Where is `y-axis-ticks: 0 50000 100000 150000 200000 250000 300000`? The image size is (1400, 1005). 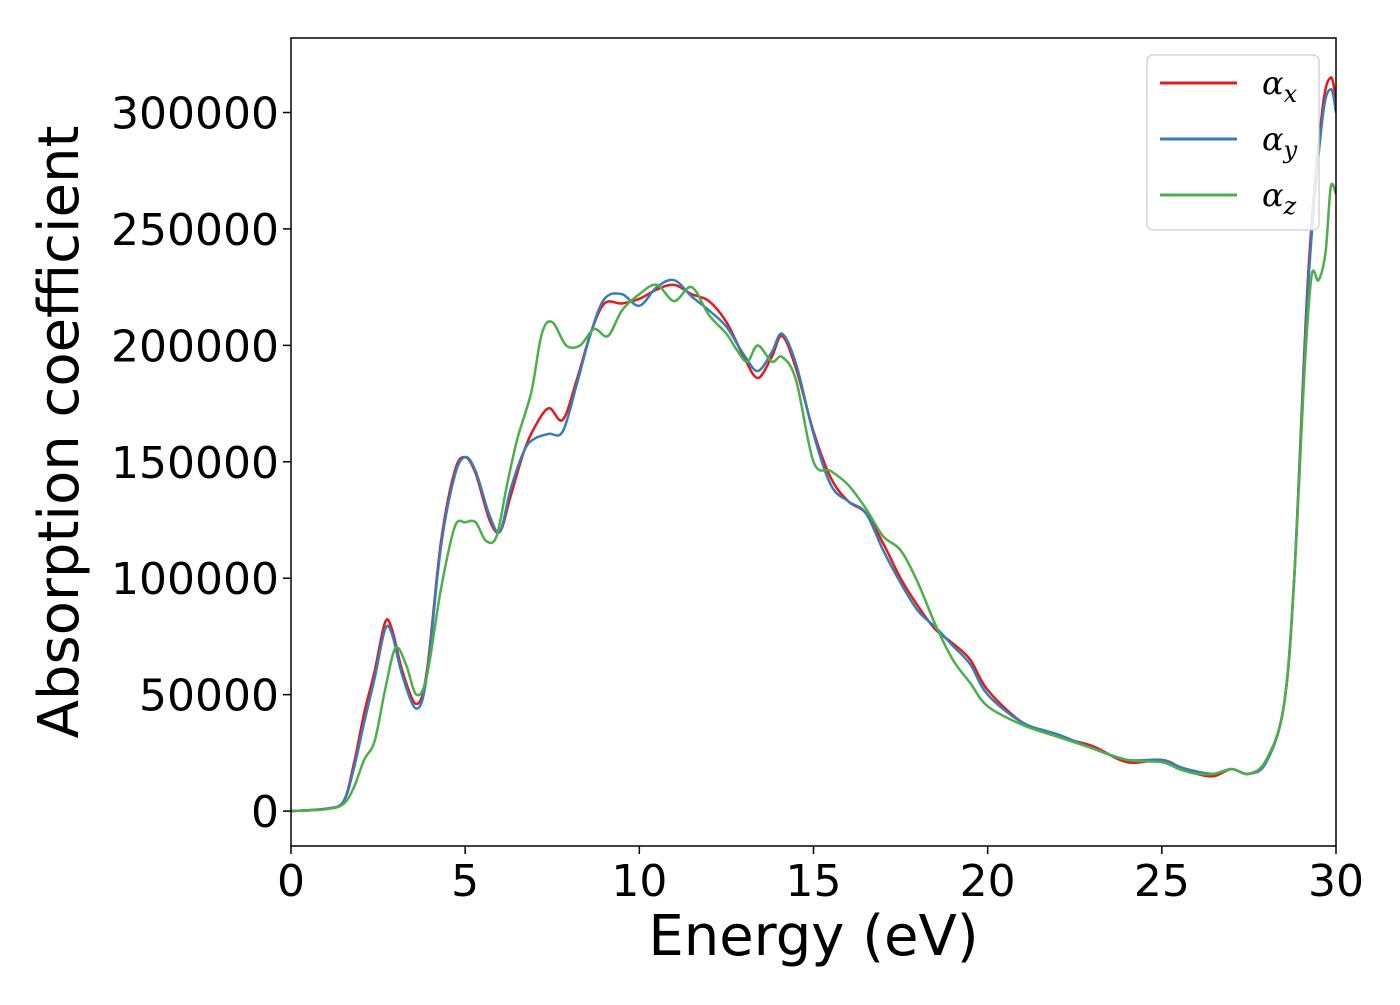
y-axis-ticks: 0 50000 100000 150000 200000 250000 300000 is located at coordinates (201, 463).